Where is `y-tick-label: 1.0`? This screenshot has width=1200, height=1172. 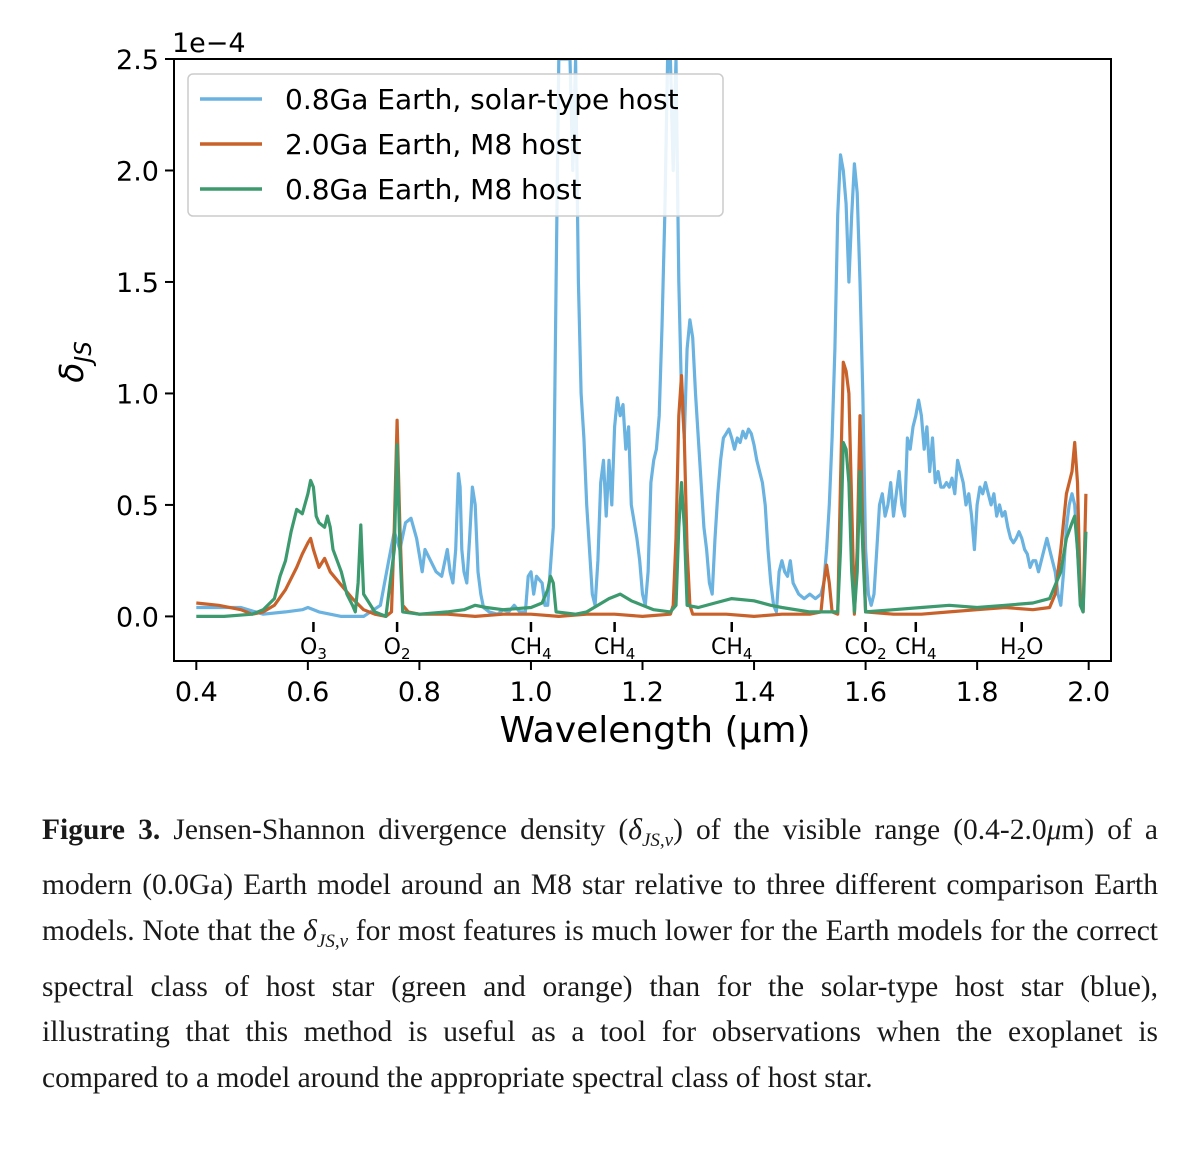
y-tick-label: 1.0 is located at coordinates (137, 394).